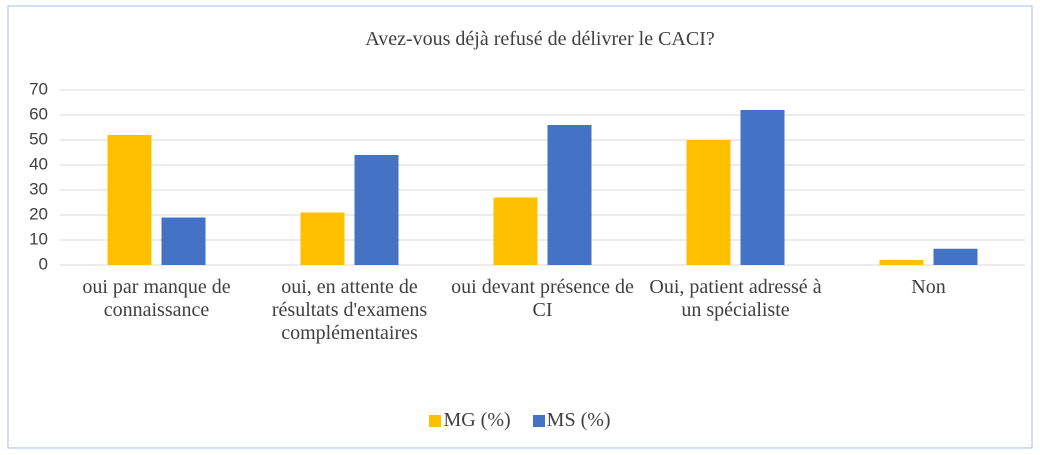  Describe the element at coordinates (38, 113) in the screenshot. I see `y-tick-label: 60` at that location.